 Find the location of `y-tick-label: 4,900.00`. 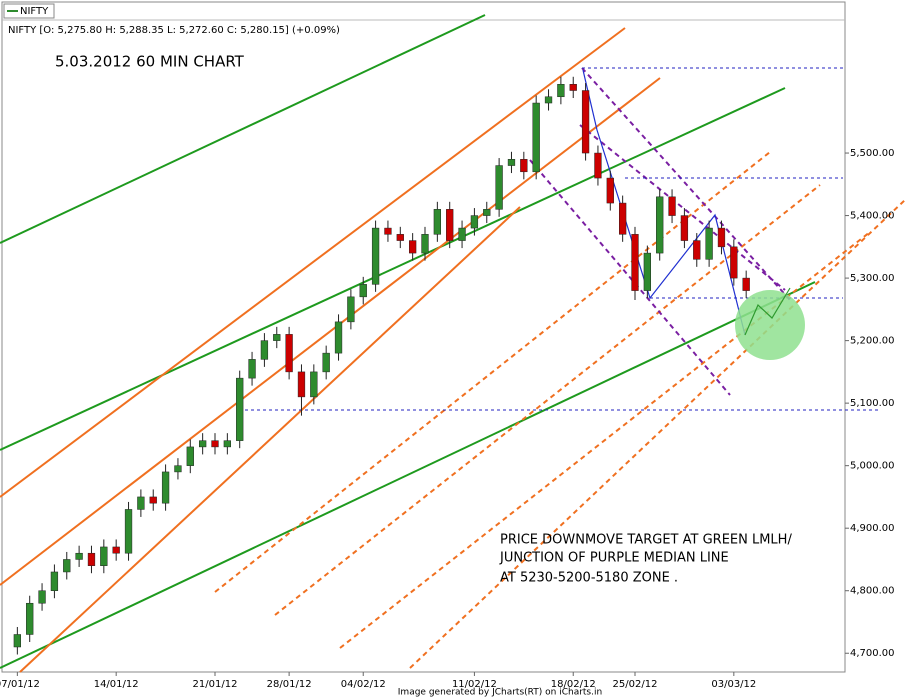

y-tick-label: 4,900.00 is located at coordinates (872, 528).